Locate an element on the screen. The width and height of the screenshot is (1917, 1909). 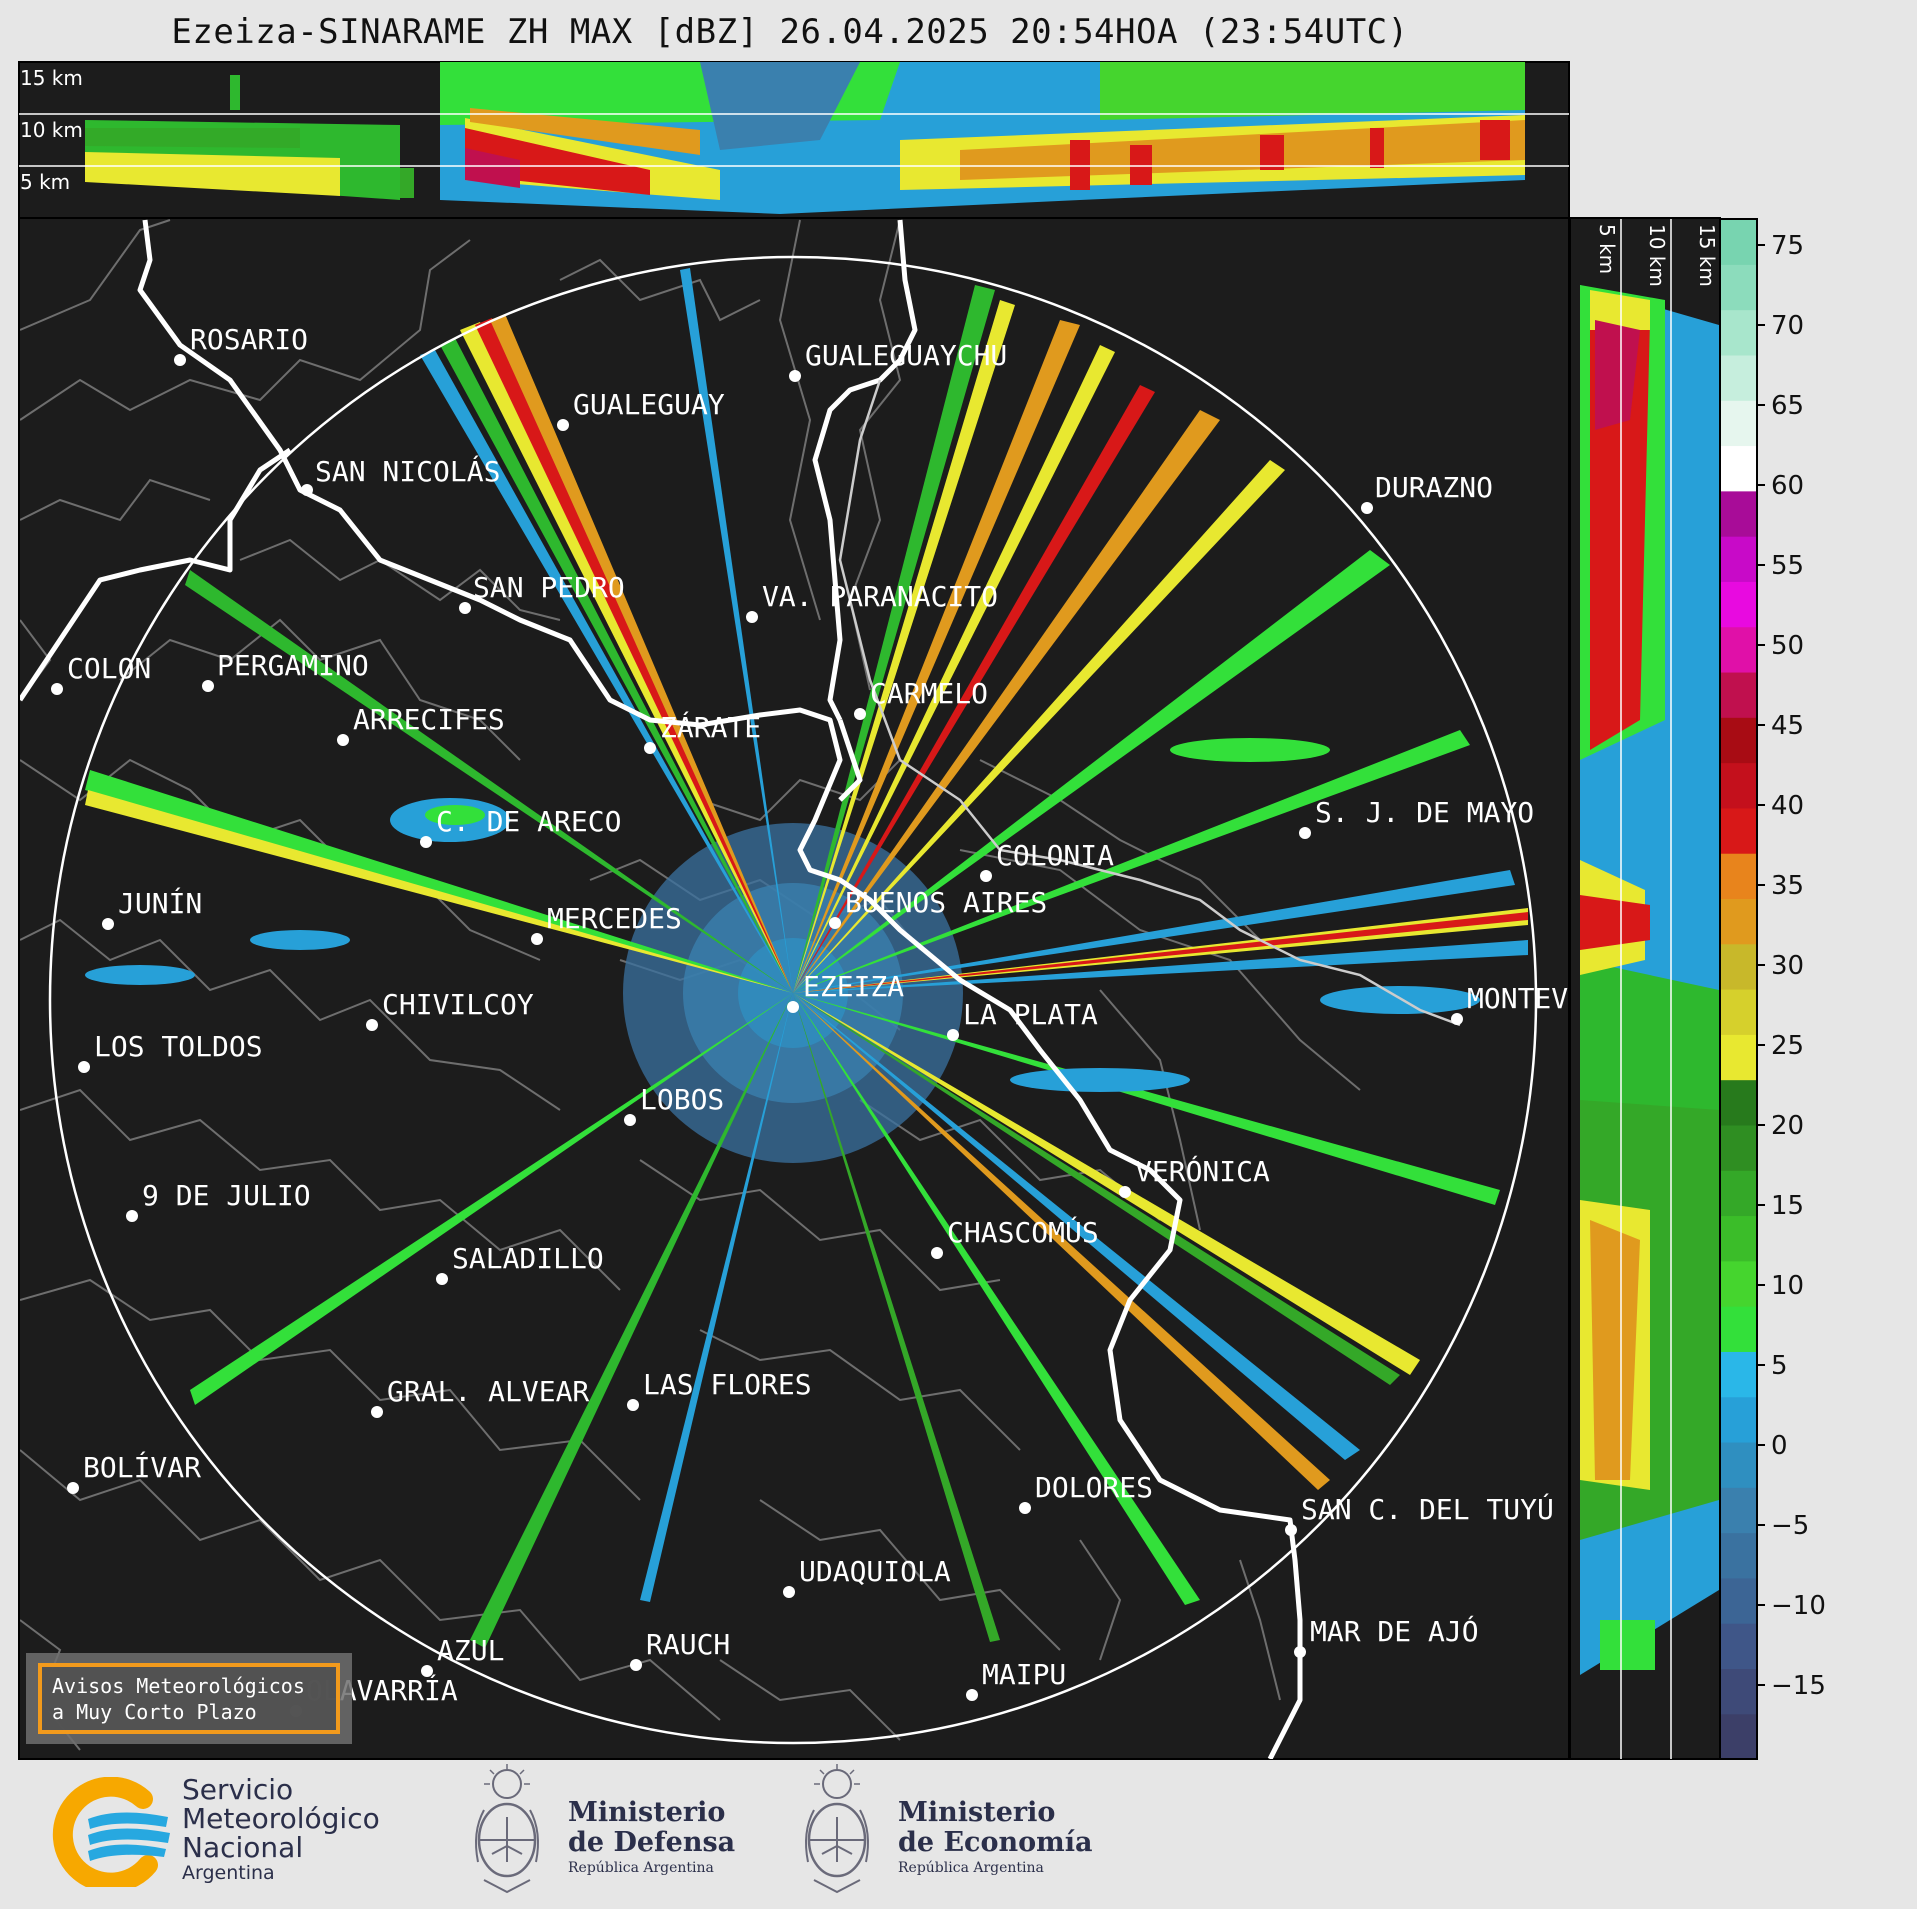
colorbar-frame is located at coordinates (1738, 989).